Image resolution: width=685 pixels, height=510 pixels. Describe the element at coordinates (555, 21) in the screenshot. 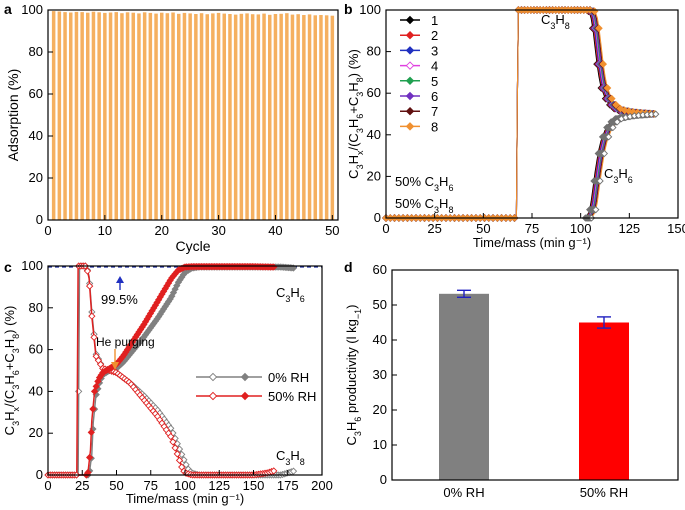

I see `panel-b-annot-c3h8: C3H8` at that location.